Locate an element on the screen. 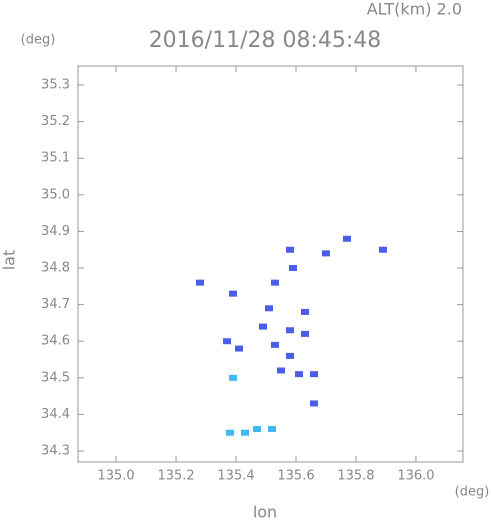 Image resolution: width=491 pixels, height=521 pixels. y-tick-label: 35.0 is located at coordinates (55, 194).